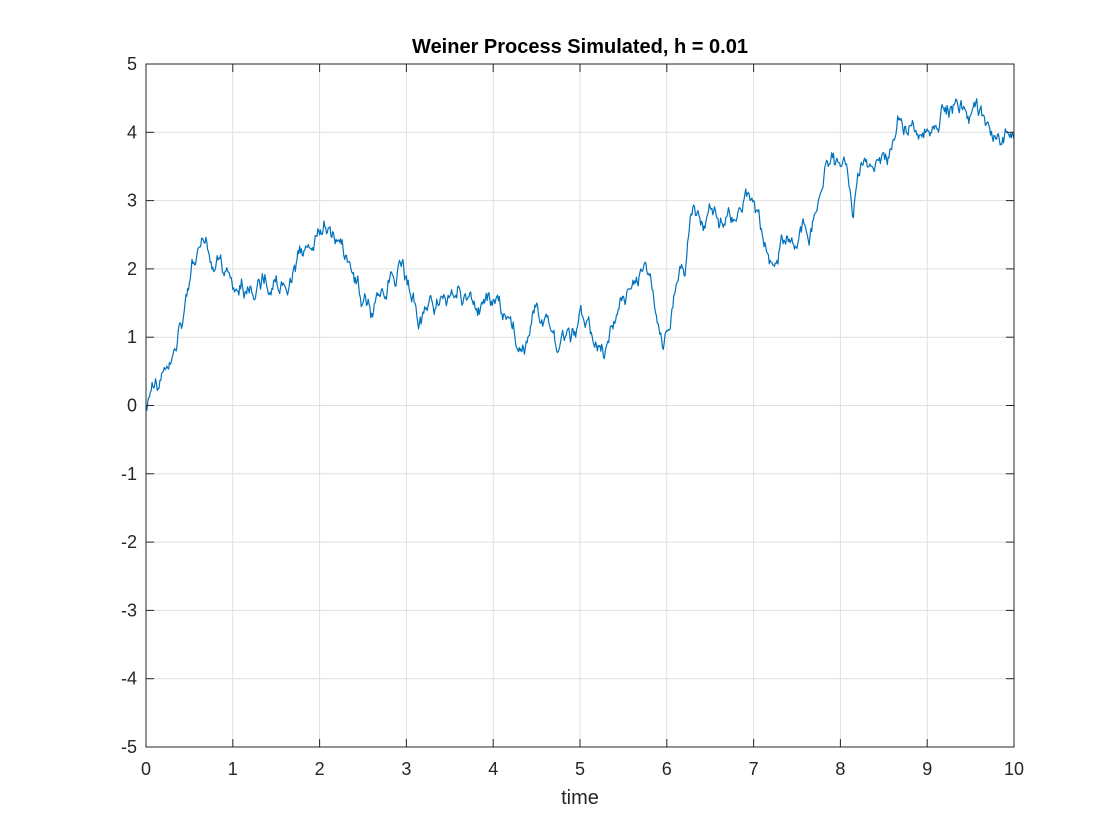 This screenshot has width=1120, height=840. What do you see at coordinates (580, 769) in the screenshot?
I see `x-tick-label: 5` at bounding box center [580, 769].